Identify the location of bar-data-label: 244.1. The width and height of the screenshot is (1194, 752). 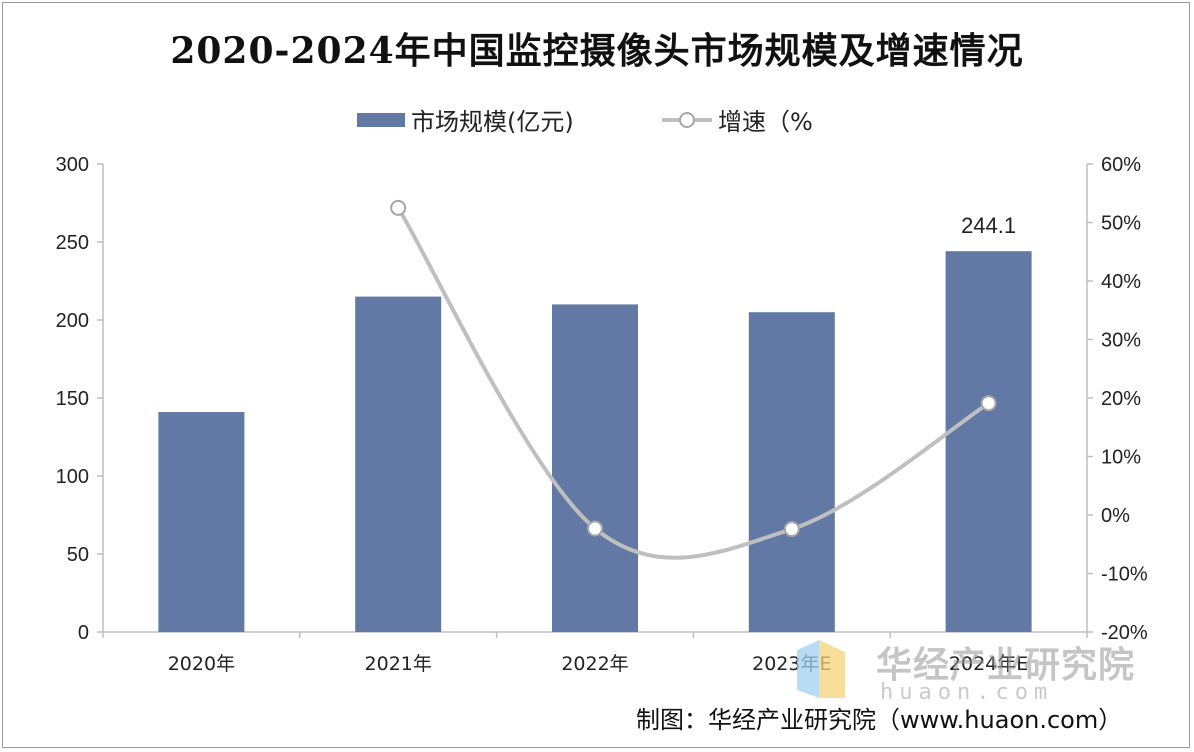
(988, 225).